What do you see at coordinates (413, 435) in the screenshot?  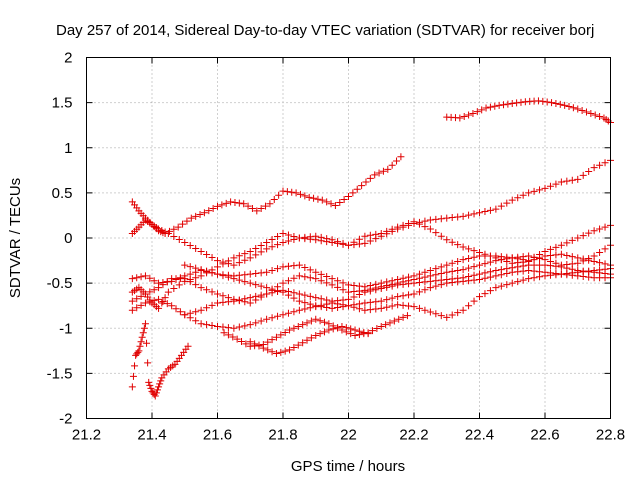 I see `x-tick-label: 22.2` at bounding box center [413, 435].